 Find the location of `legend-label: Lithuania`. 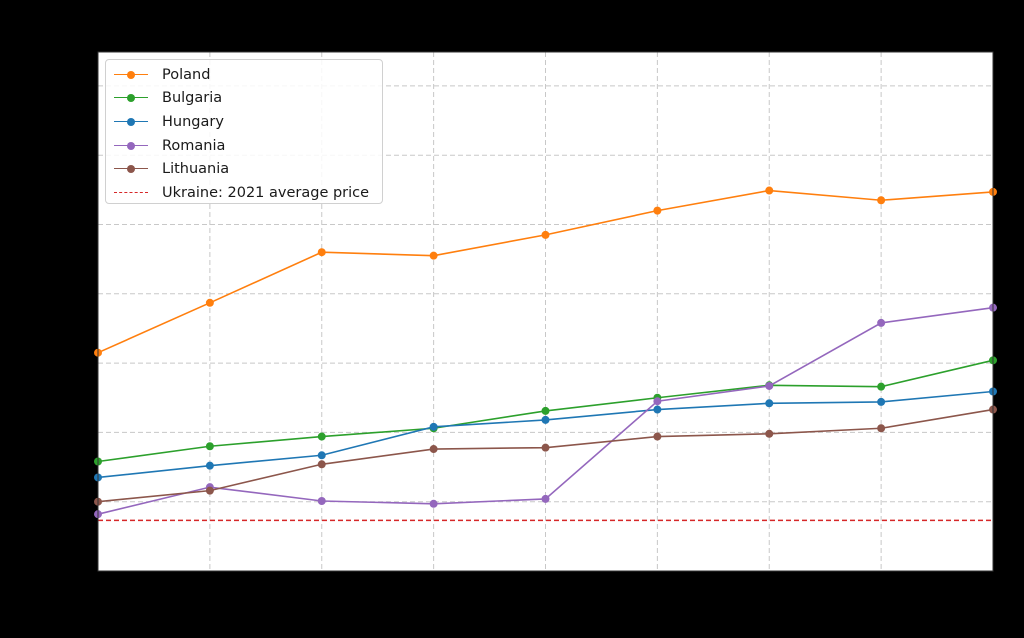

legend-label: Lithuania is located at coordinates (196, 169).